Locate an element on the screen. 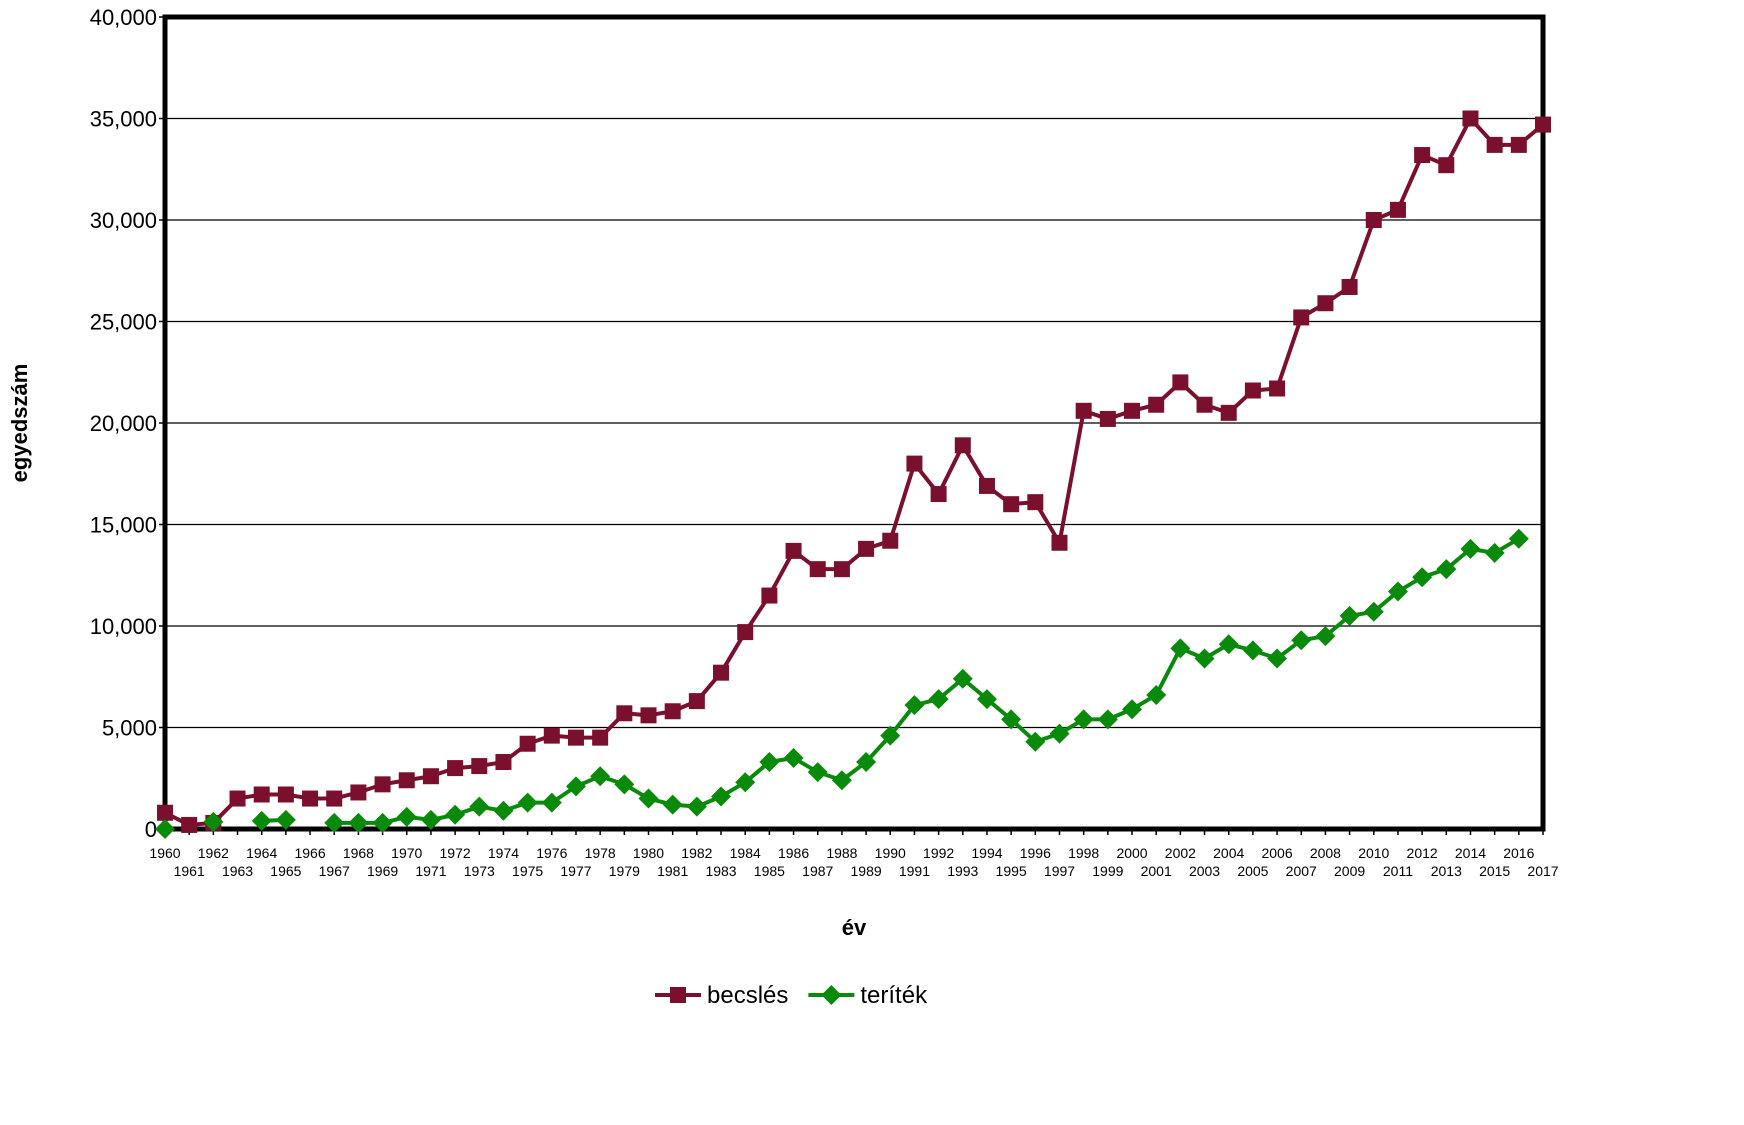  x-tick-label: 1977 is located at coordinates (575, 871).